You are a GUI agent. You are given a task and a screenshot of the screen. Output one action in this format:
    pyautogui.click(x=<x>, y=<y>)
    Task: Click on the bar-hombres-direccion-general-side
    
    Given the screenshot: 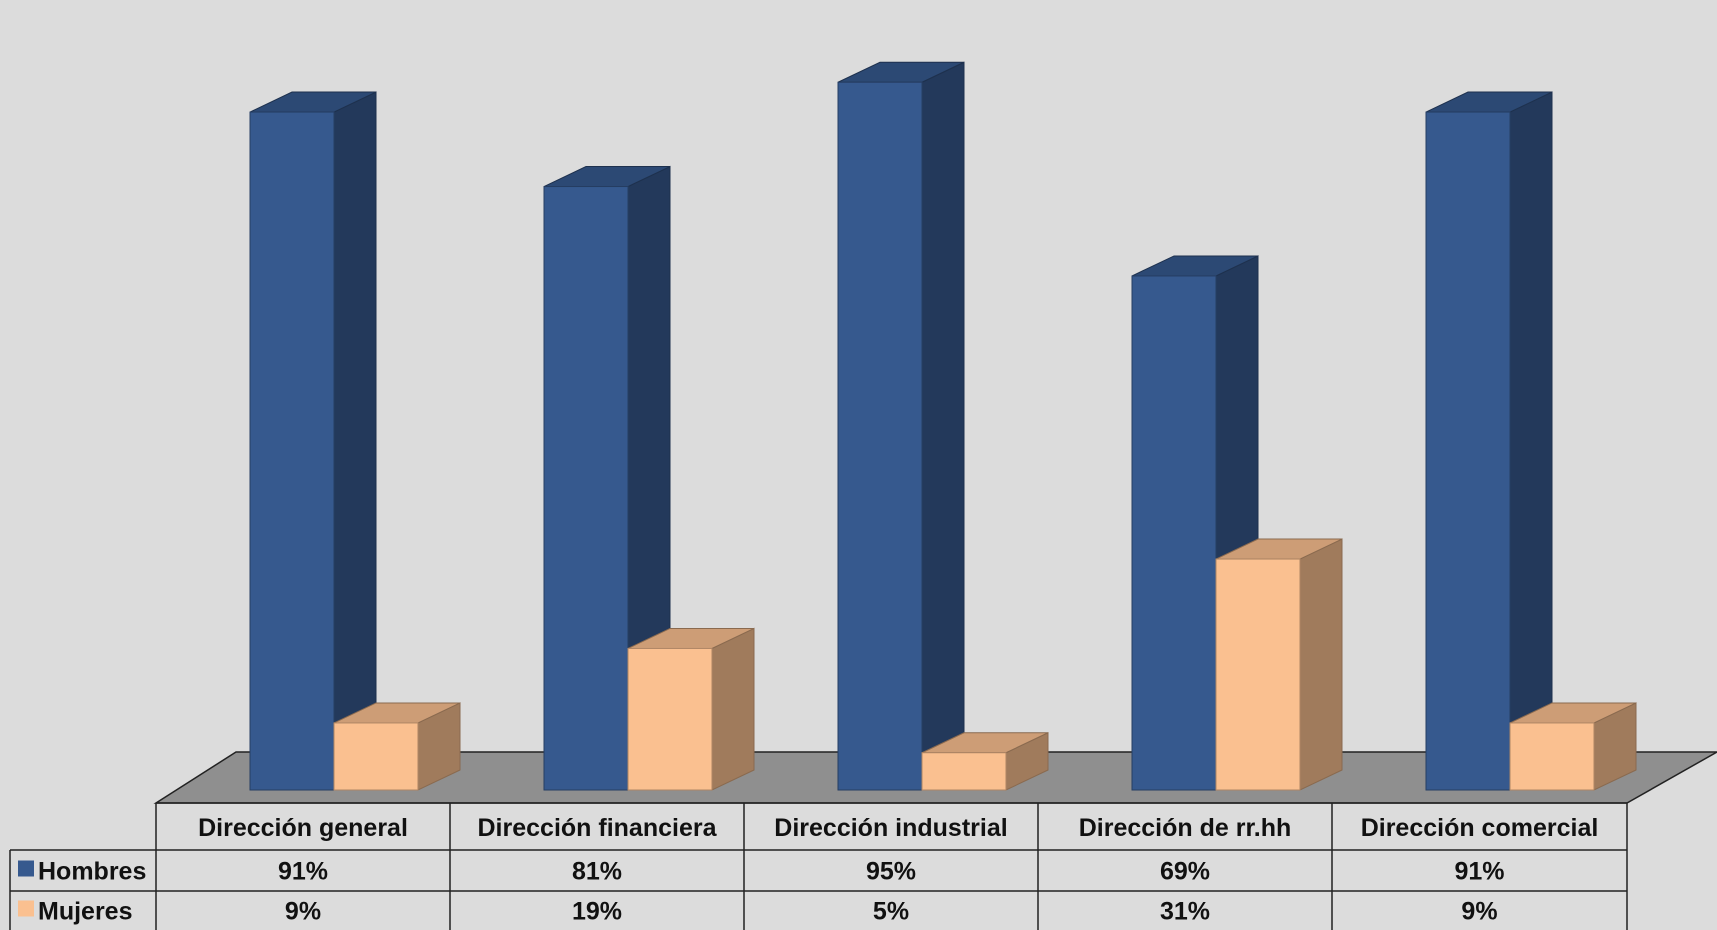 What is the action you would take?
    pyautogui.click(x=355, y=441)
    